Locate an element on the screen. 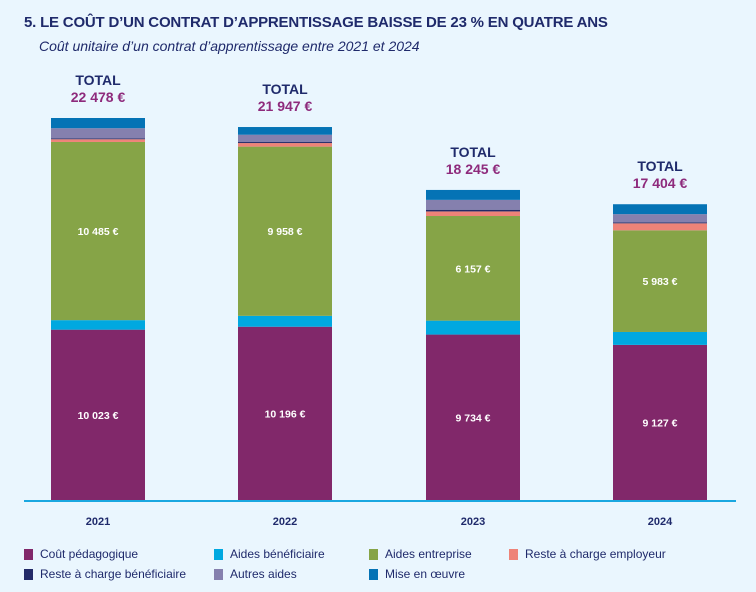 This screenshot has width=756, height=592. total-value: 17 404 € is located at coordinates (660, 183).